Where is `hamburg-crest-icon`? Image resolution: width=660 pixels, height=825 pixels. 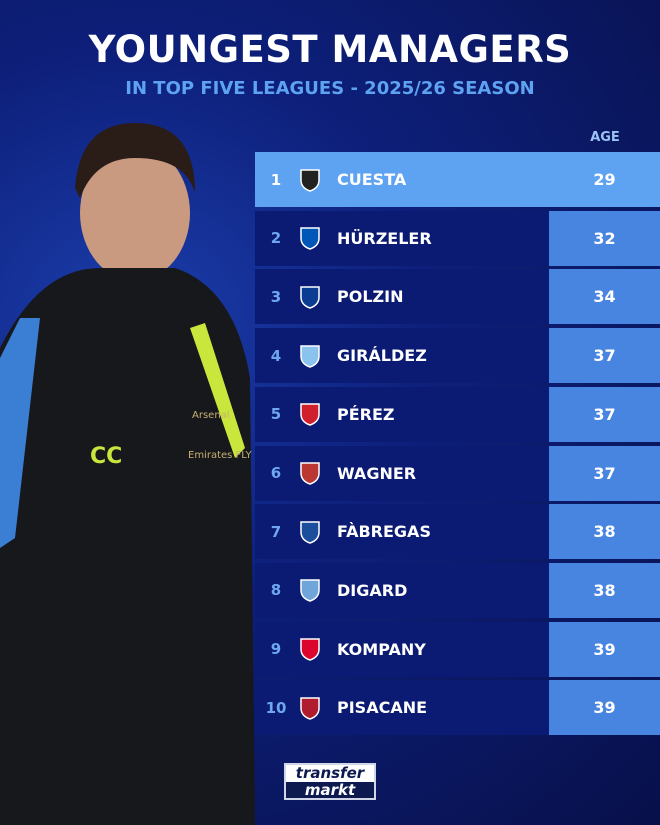 hamburg-crest-icon is located at coordinates (310, 297).